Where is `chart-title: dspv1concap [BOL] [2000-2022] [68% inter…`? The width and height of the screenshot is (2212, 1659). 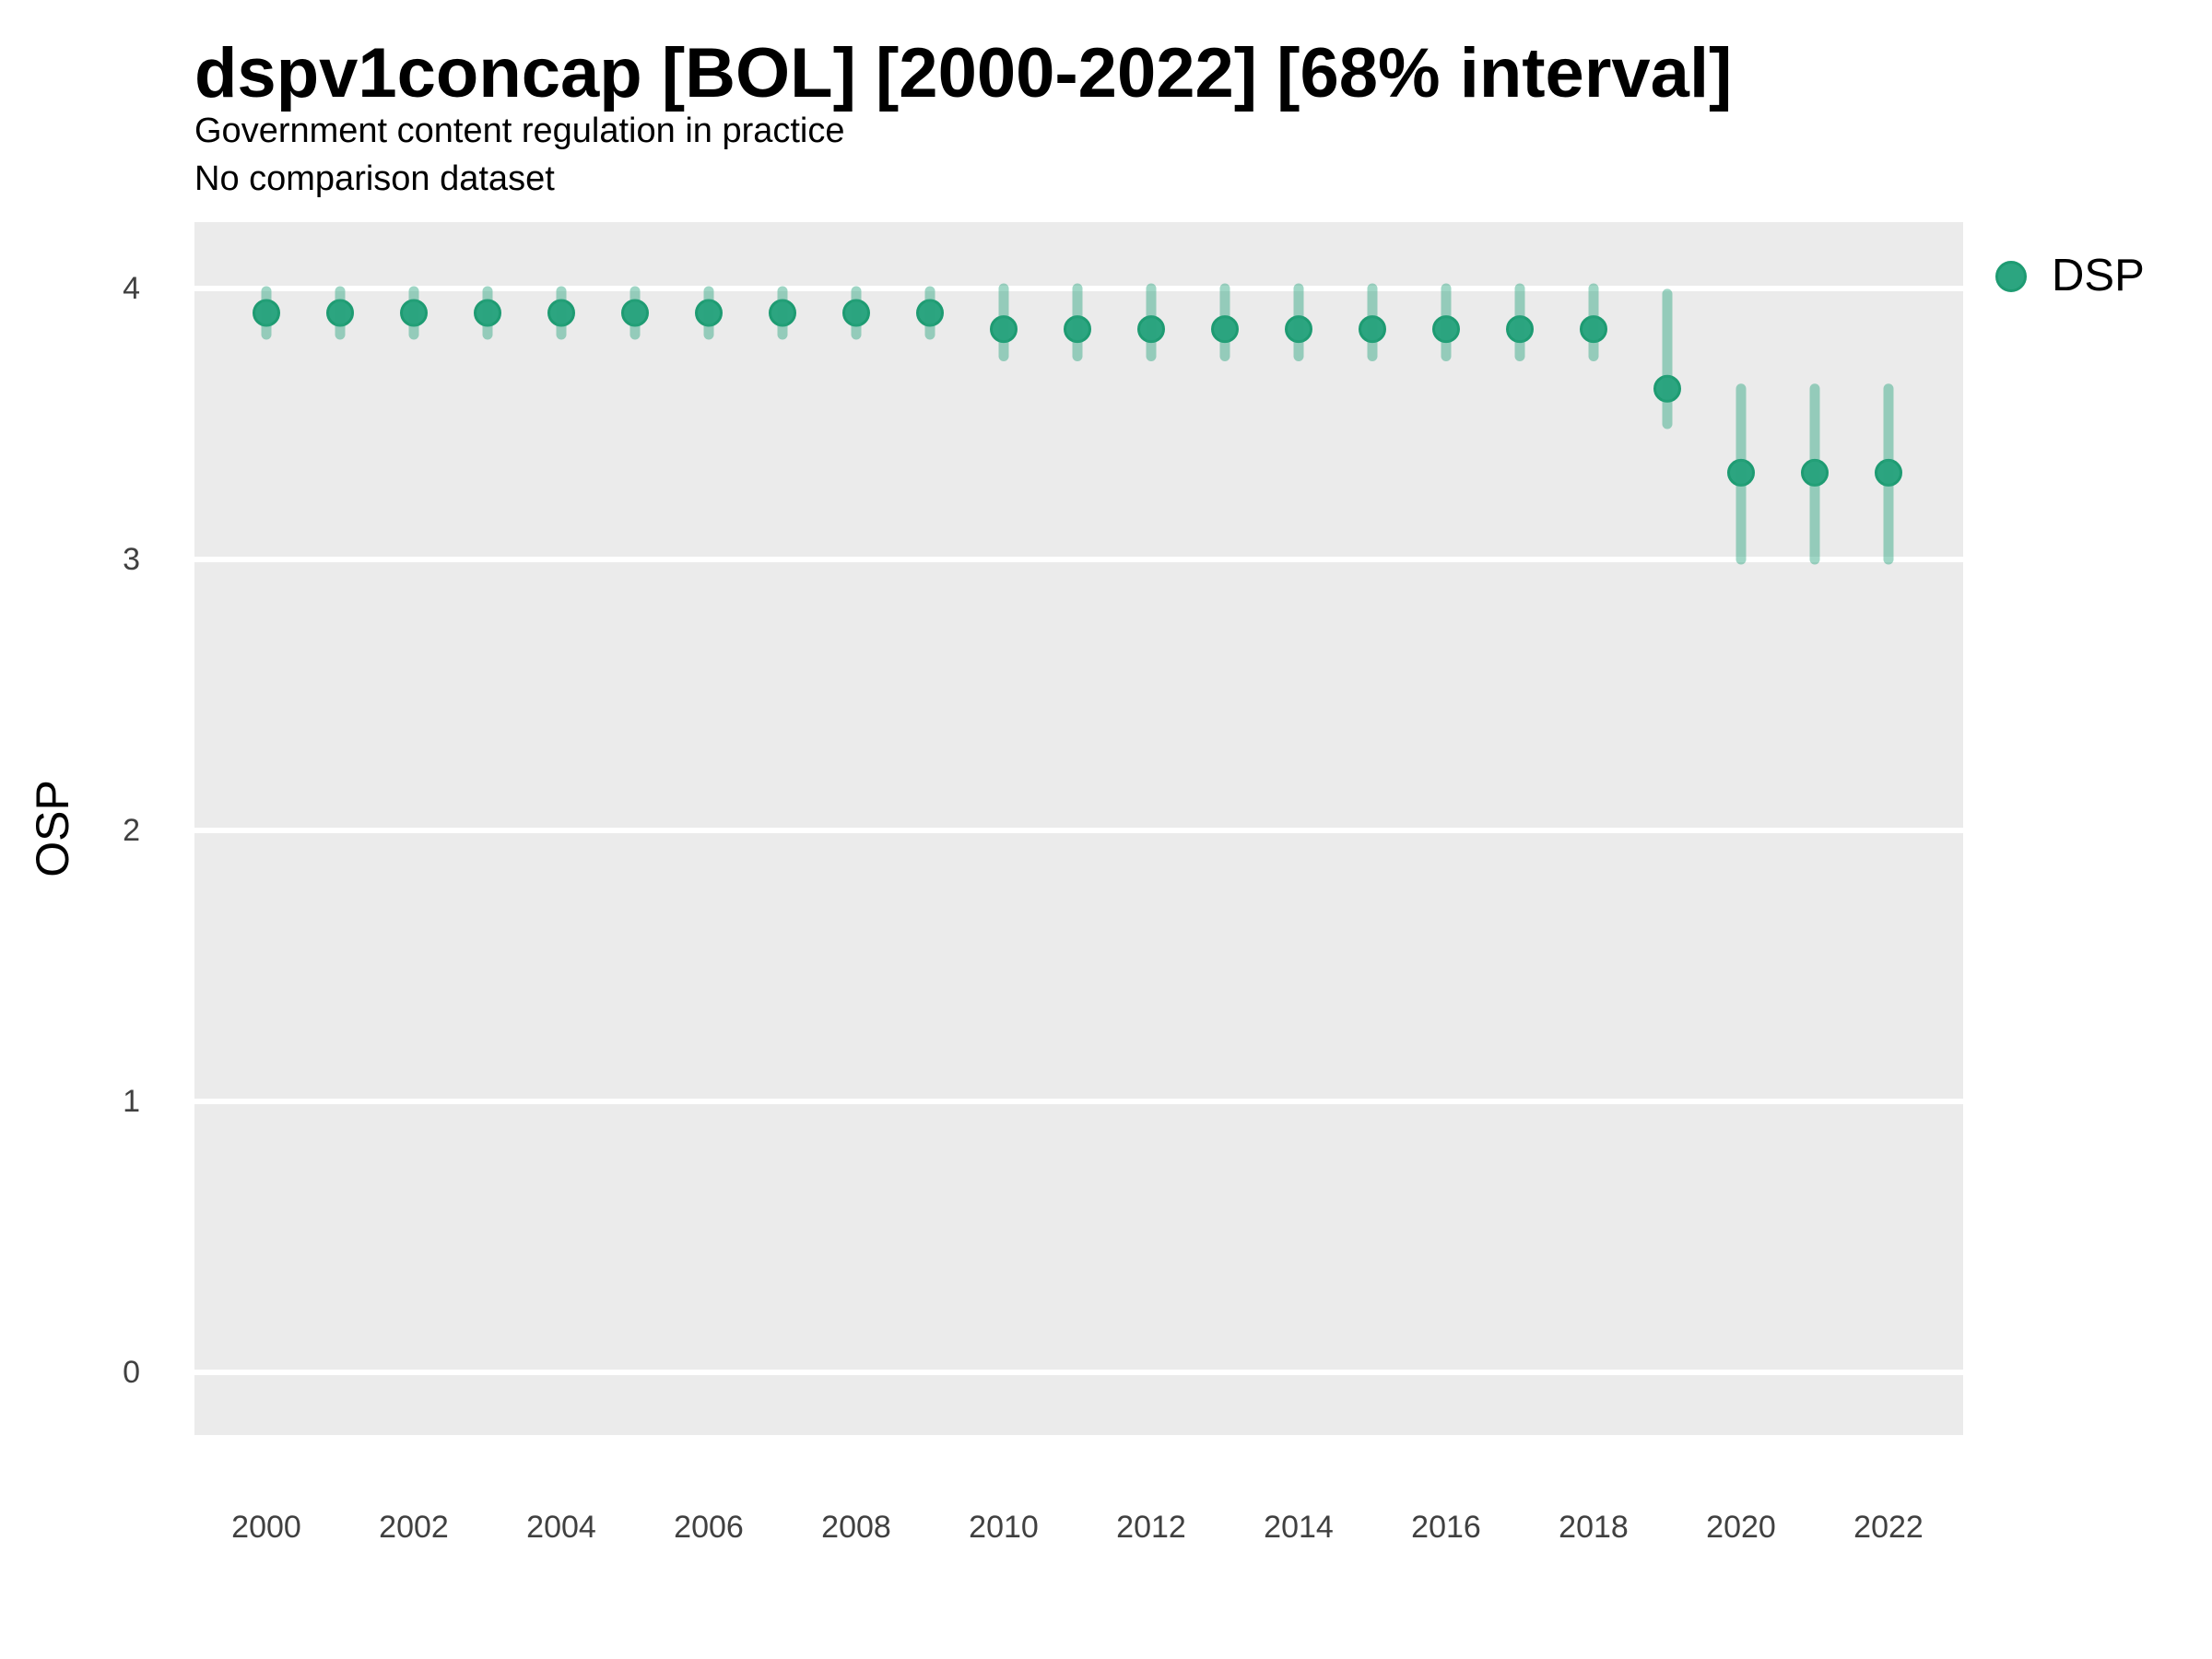 chart-title: dspv1concap [BOL] [2000-2022] [68% inter… is located at coordinates (963, 73).